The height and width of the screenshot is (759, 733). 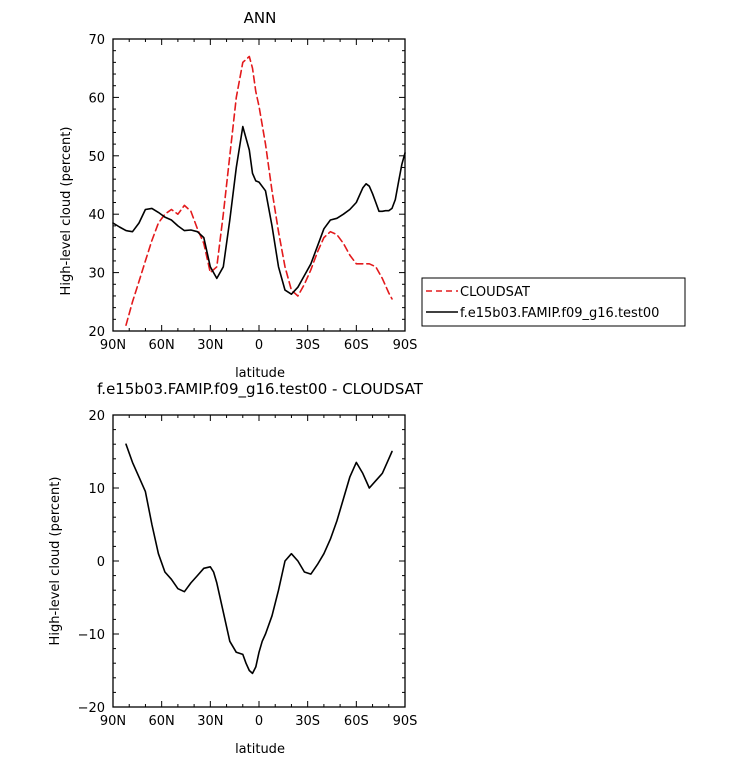 I want to click on top-chart-x-tick-label: 90N, so click(x=113, y=345).